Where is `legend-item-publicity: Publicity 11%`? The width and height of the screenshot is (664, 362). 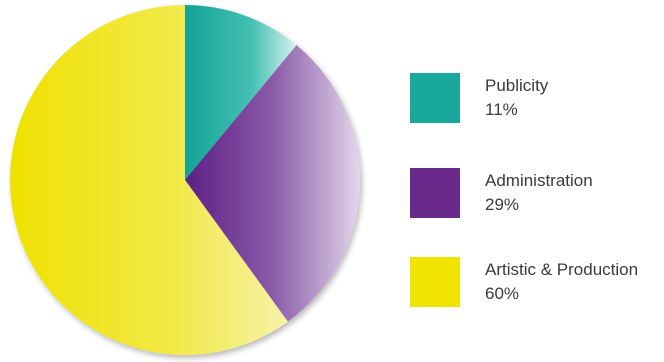
legend-item-publicity: Publicity 11% is located at coordinates (535, 98).